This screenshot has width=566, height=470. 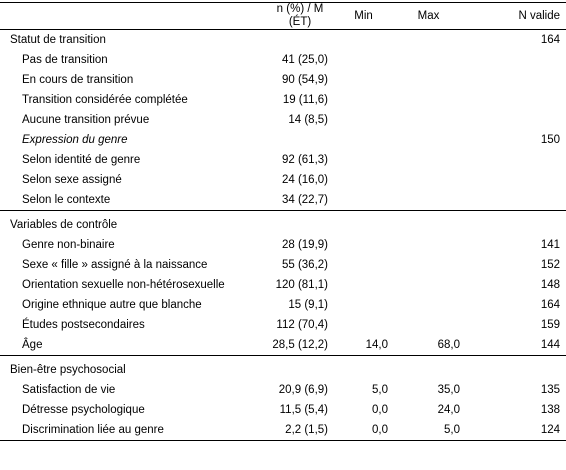 What do you see at coordinates (66, 200) in the screenshot?
I see `row-label: Selon le contexte` at bounding box center [66, 200].